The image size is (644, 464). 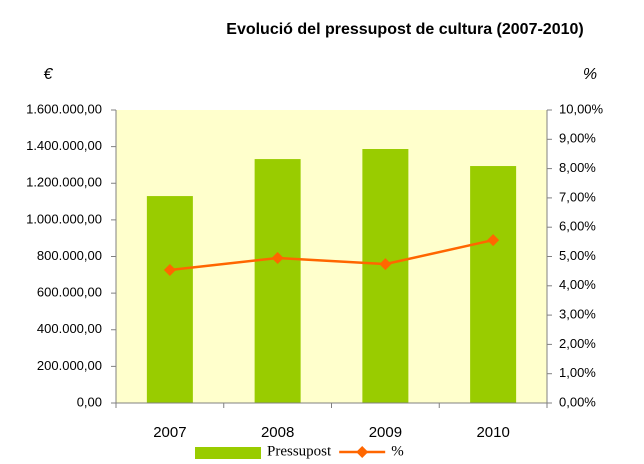 What do you see at coordinates (577, 284) in the screenshot?
I see `y2-tick-label: 4,00%` at bounding box center [577, 284].